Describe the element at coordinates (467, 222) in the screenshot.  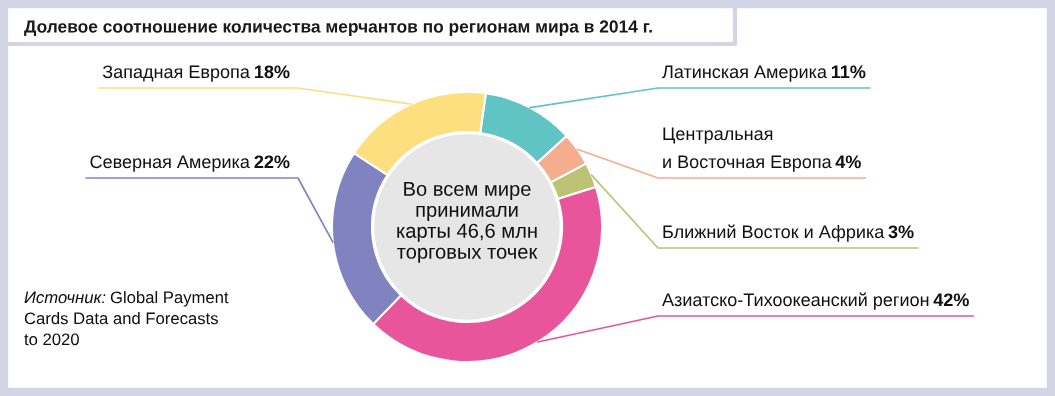
I see `text: Во всем мире принимали карты 46,6 млн торговых точек` at that location.